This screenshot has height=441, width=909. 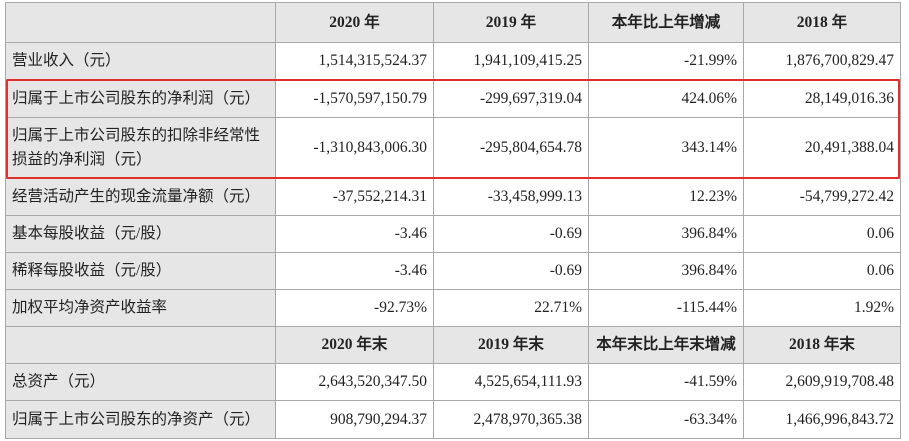 I want to click on value-cell: 22.71%, so click(x=511, y=308).